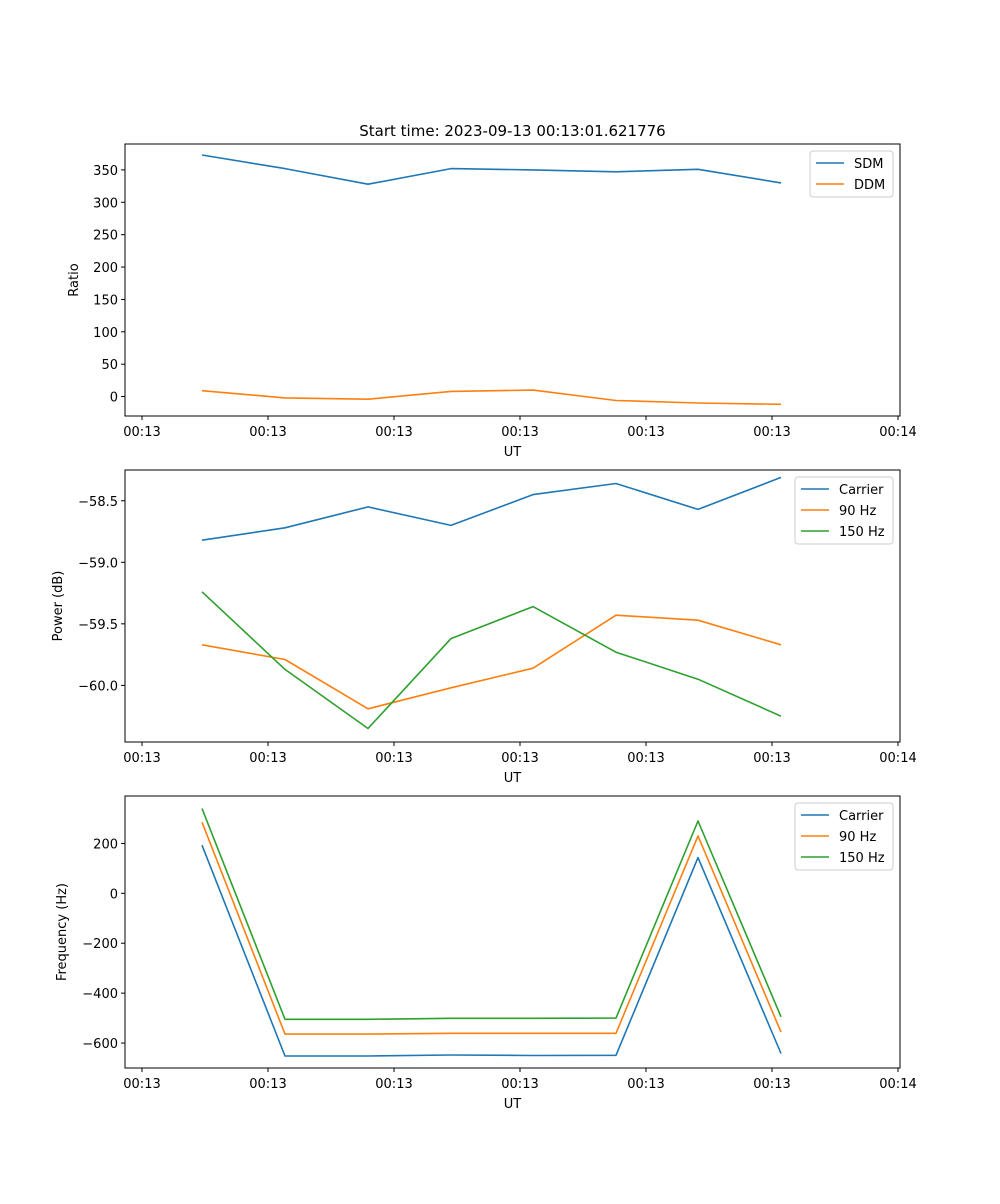 The width and height of the screenshot is (1000, 1204). What do you see at coordinates (98, 563) in the screenshot?
I see `y-tick-label: −59.0` at bounding box center [98, 563].